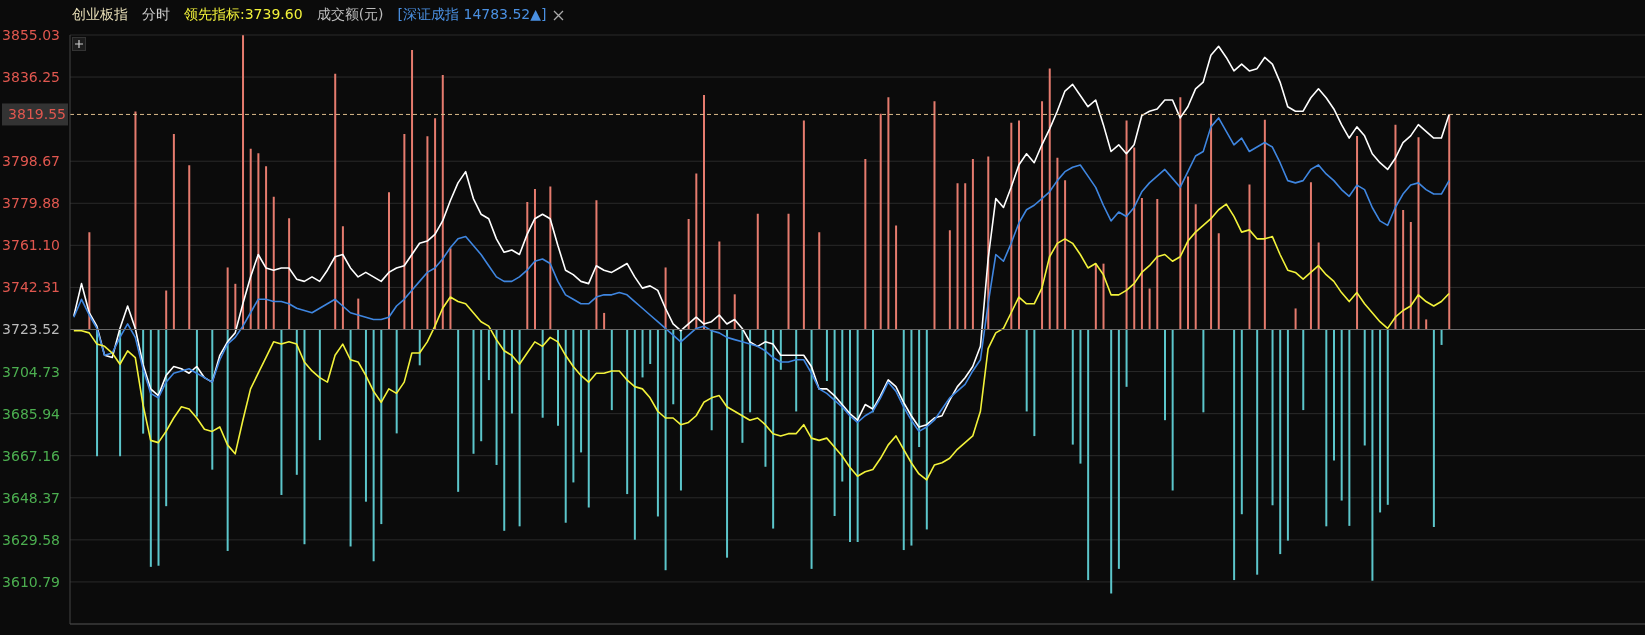  Describe the element at coordinates (31, 203) in the screenshot. I see `y-tick-label: 3779.88` at that location.